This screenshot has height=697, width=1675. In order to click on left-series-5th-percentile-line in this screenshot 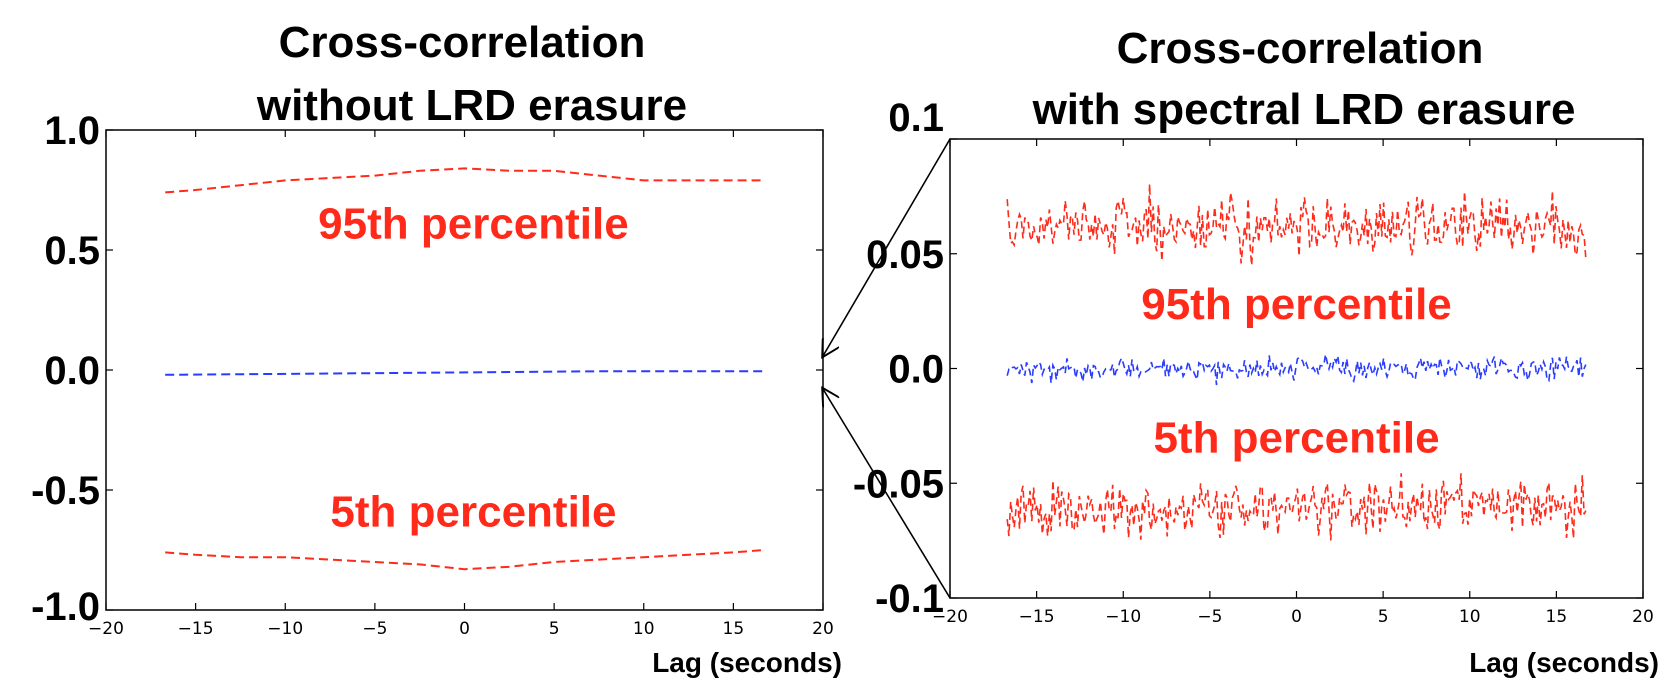, I will do `click(464, 560)`.